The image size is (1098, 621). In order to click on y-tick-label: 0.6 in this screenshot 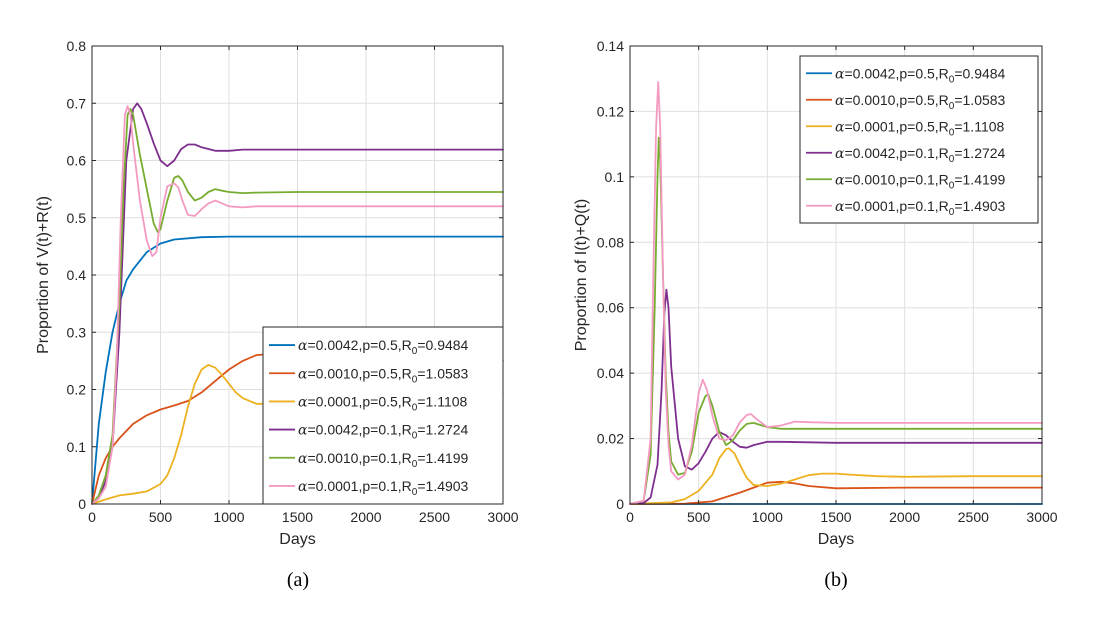, I will do `click(77, 161)`.